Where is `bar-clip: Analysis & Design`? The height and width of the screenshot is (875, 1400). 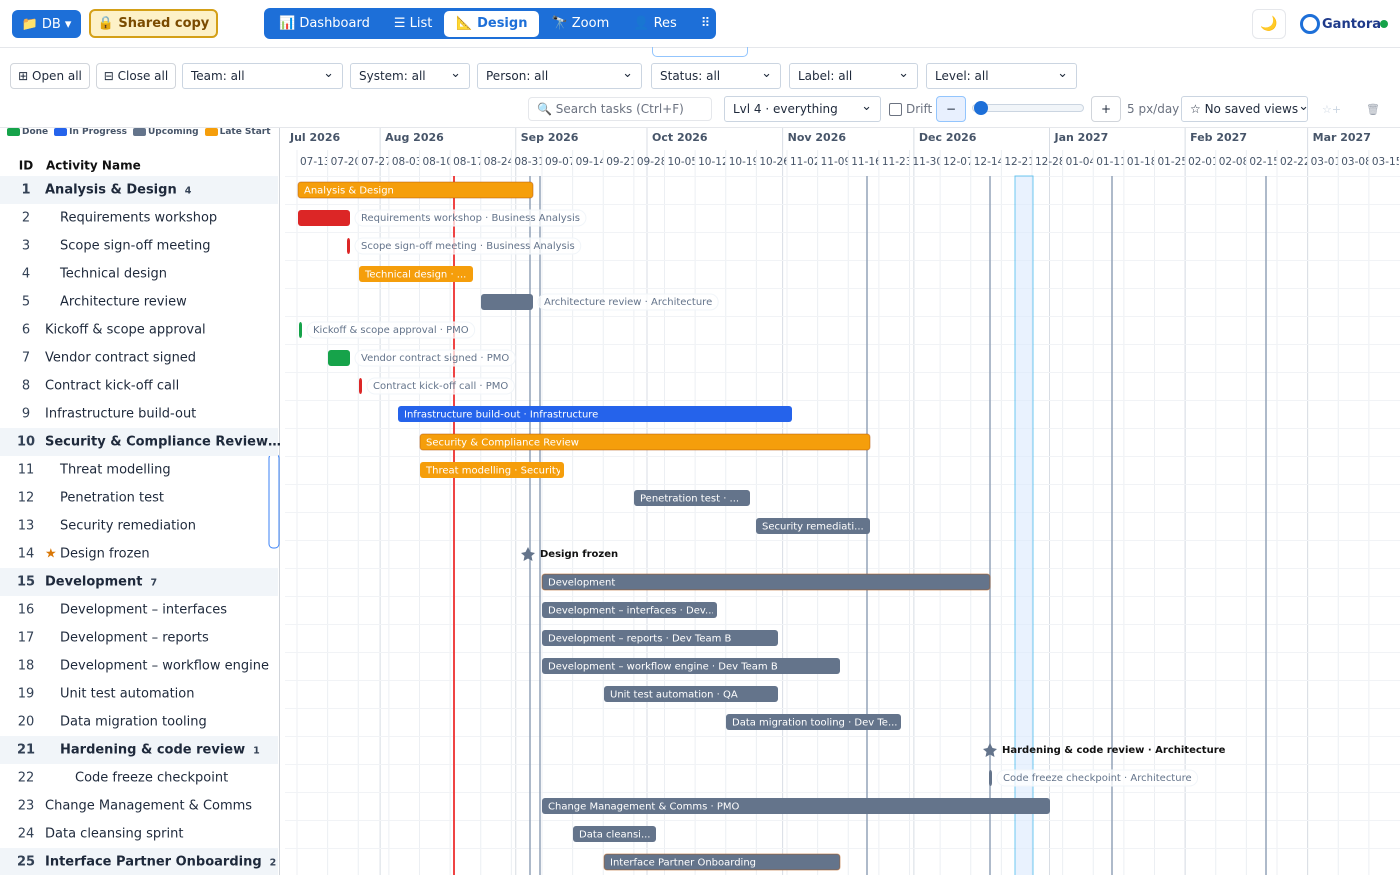 bar-clip: Analysis & Design is located at coordinates (349, 191).